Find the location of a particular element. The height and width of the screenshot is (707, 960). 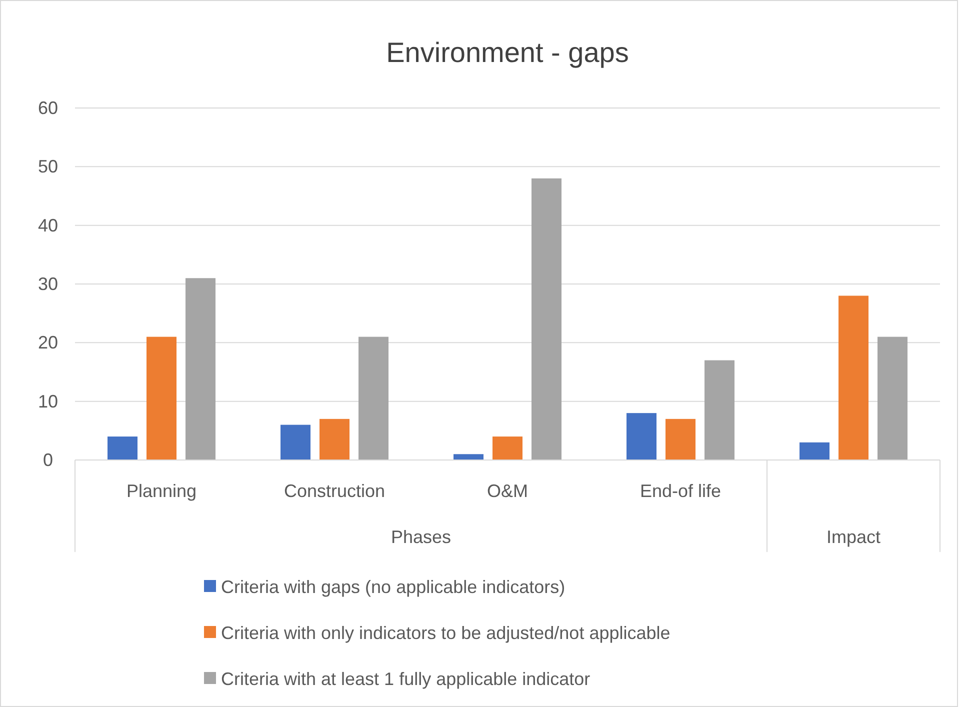

x-tick-label: O&M is located at coordinates (507, 491).